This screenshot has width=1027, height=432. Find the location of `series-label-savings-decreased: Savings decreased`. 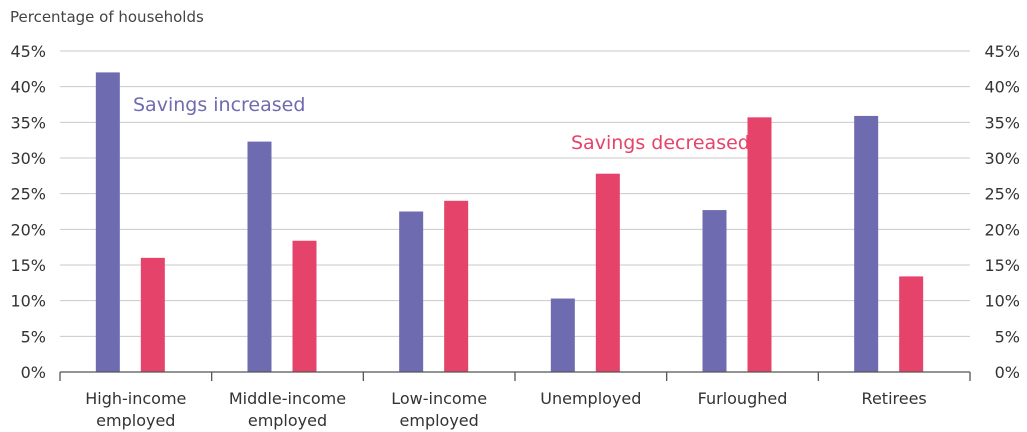

series-label-savings-decreased: Savings decreased is located at coordinates (660, 143).